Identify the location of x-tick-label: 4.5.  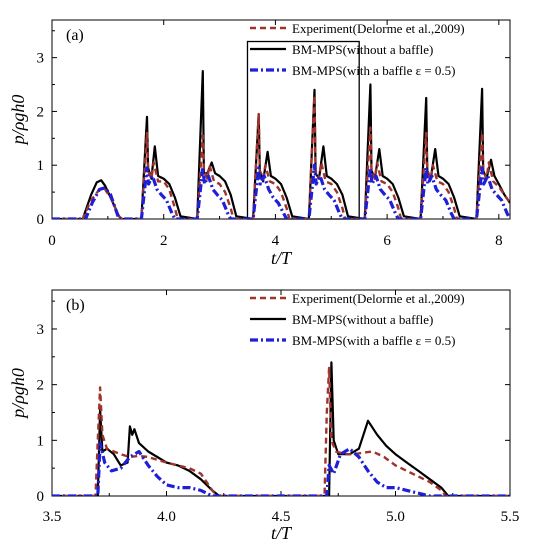
(281, 517).